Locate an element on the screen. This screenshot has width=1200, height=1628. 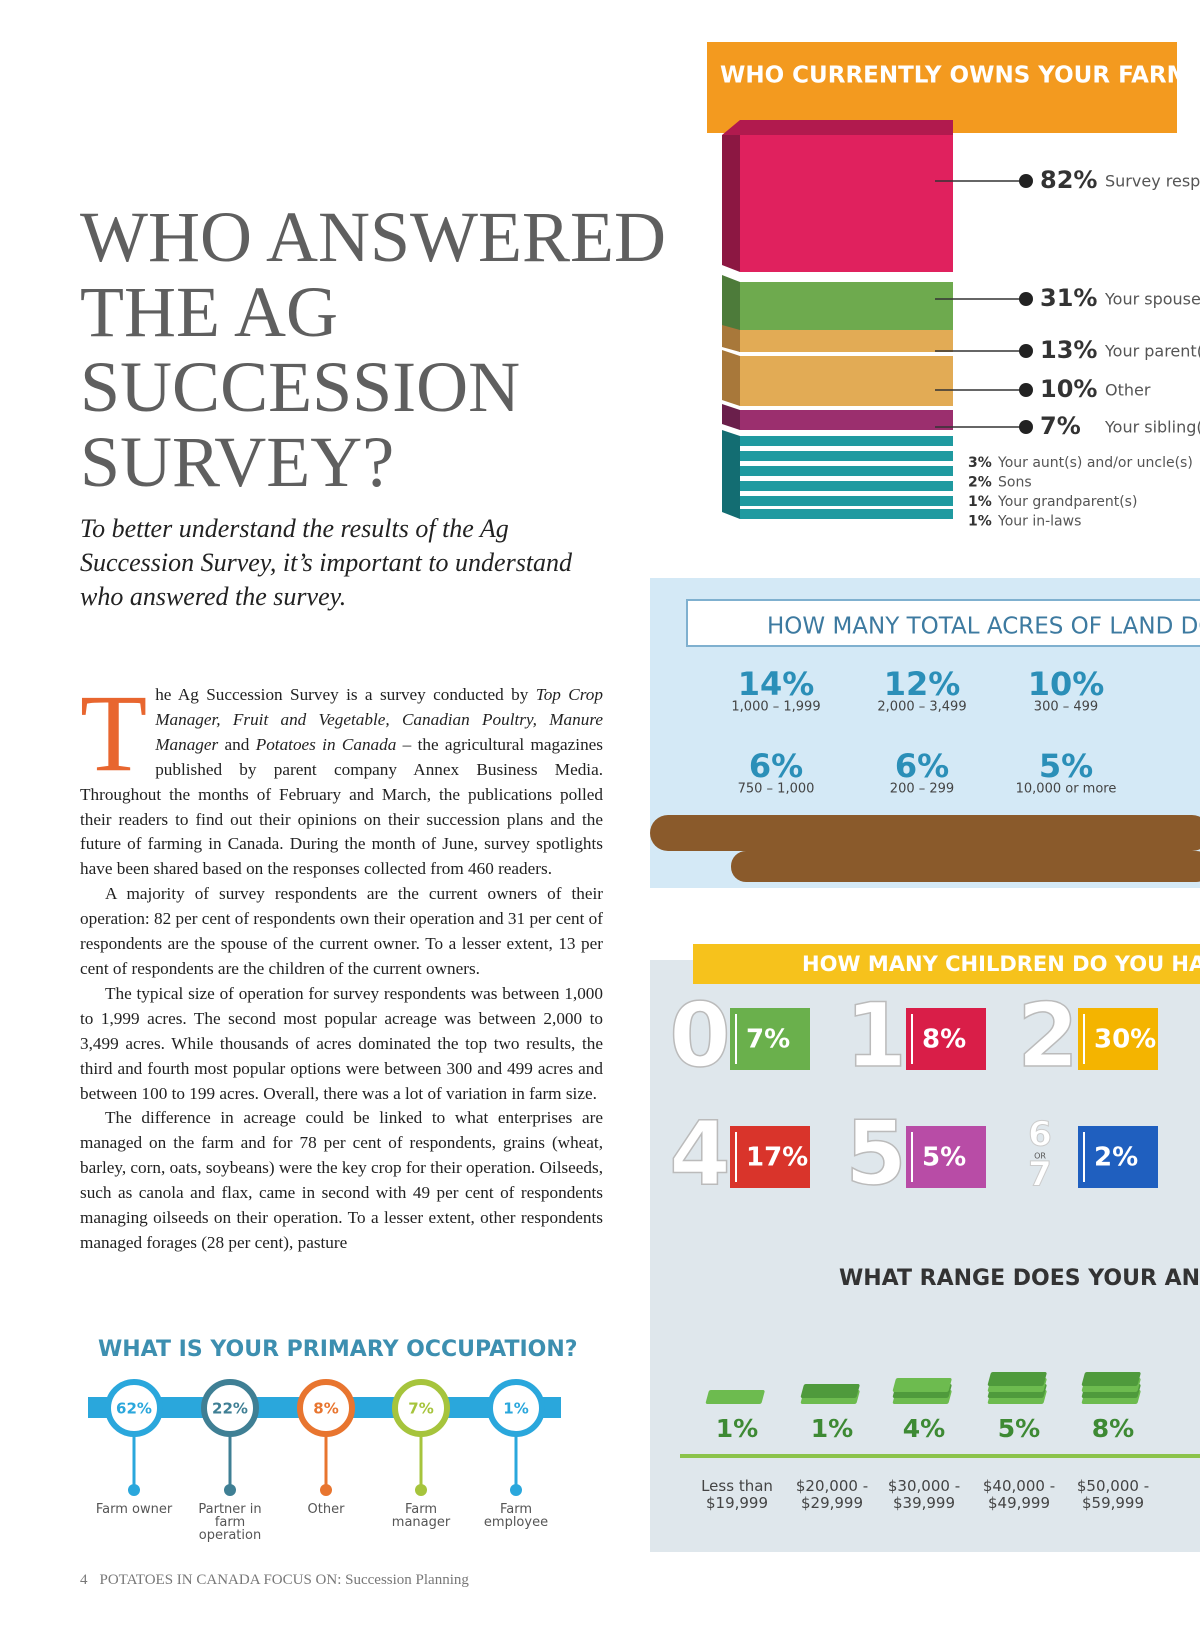
income-label: $30,000 - $39,999 is located at coordinates (924, 1494).